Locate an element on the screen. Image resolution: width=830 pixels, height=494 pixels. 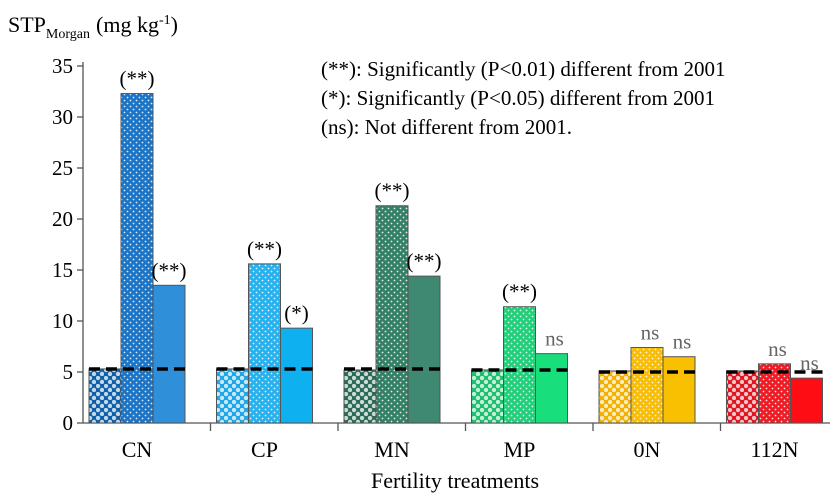
bar-group-MP: (**) ns MP is located at coordinates (519, 371).